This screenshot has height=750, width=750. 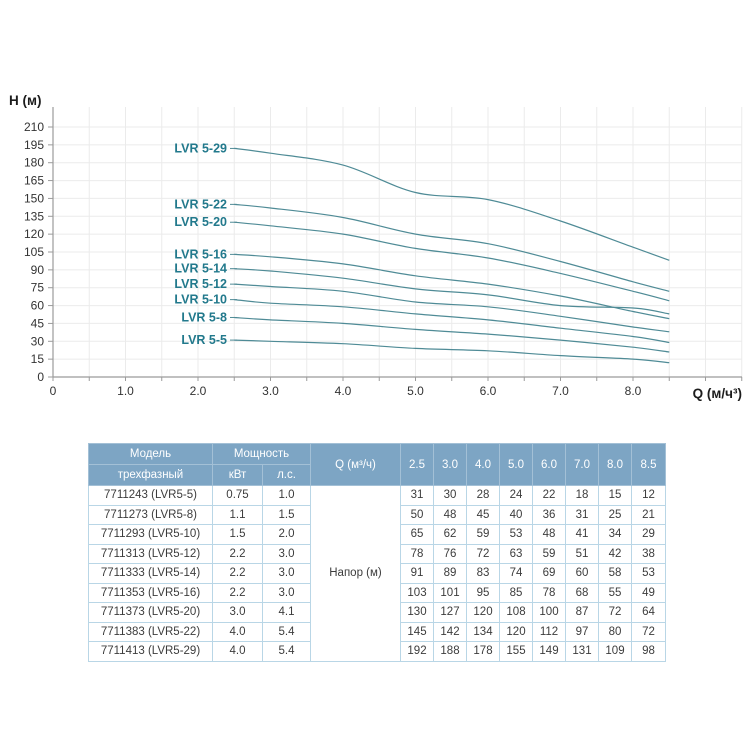 What do you see at coordinates (648, 592) in the screenshot?
I see `value-cell: 49` at bounding box center [648, 592].